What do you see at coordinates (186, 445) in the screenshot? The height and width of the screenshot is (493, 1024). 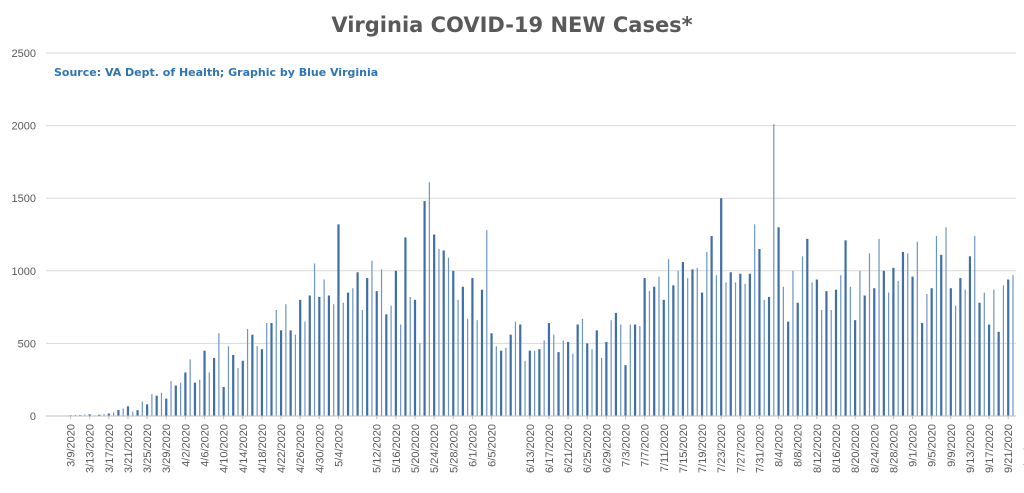 I see `x-tick-label: 4/2/2020` at bounding box center [186, 445].